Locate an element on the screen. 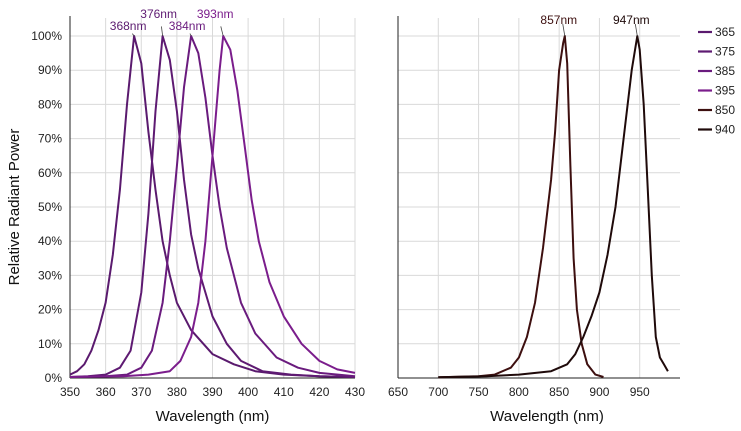 This screenshot has width=741, height=431. y-tick-label: 70% is located at coordinates (50, 139).